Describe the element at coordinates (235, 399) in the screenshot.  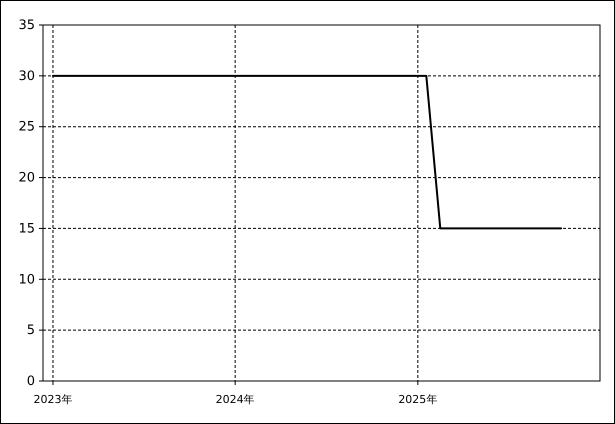
I see `x-tick-label: 2024年` at that location.